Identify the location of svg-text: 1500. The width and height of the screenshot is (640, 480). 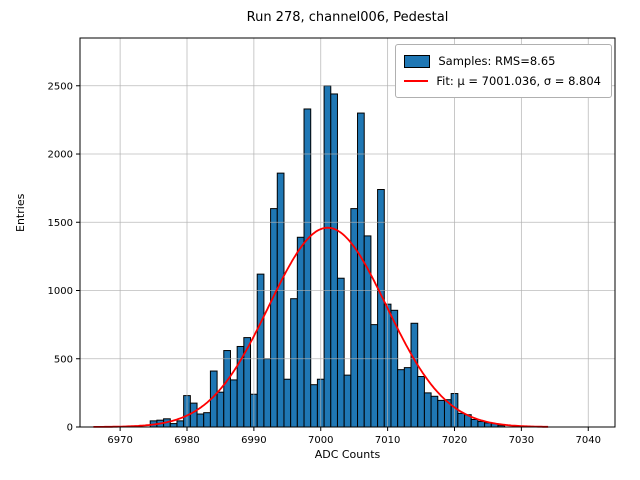
(60, 223).